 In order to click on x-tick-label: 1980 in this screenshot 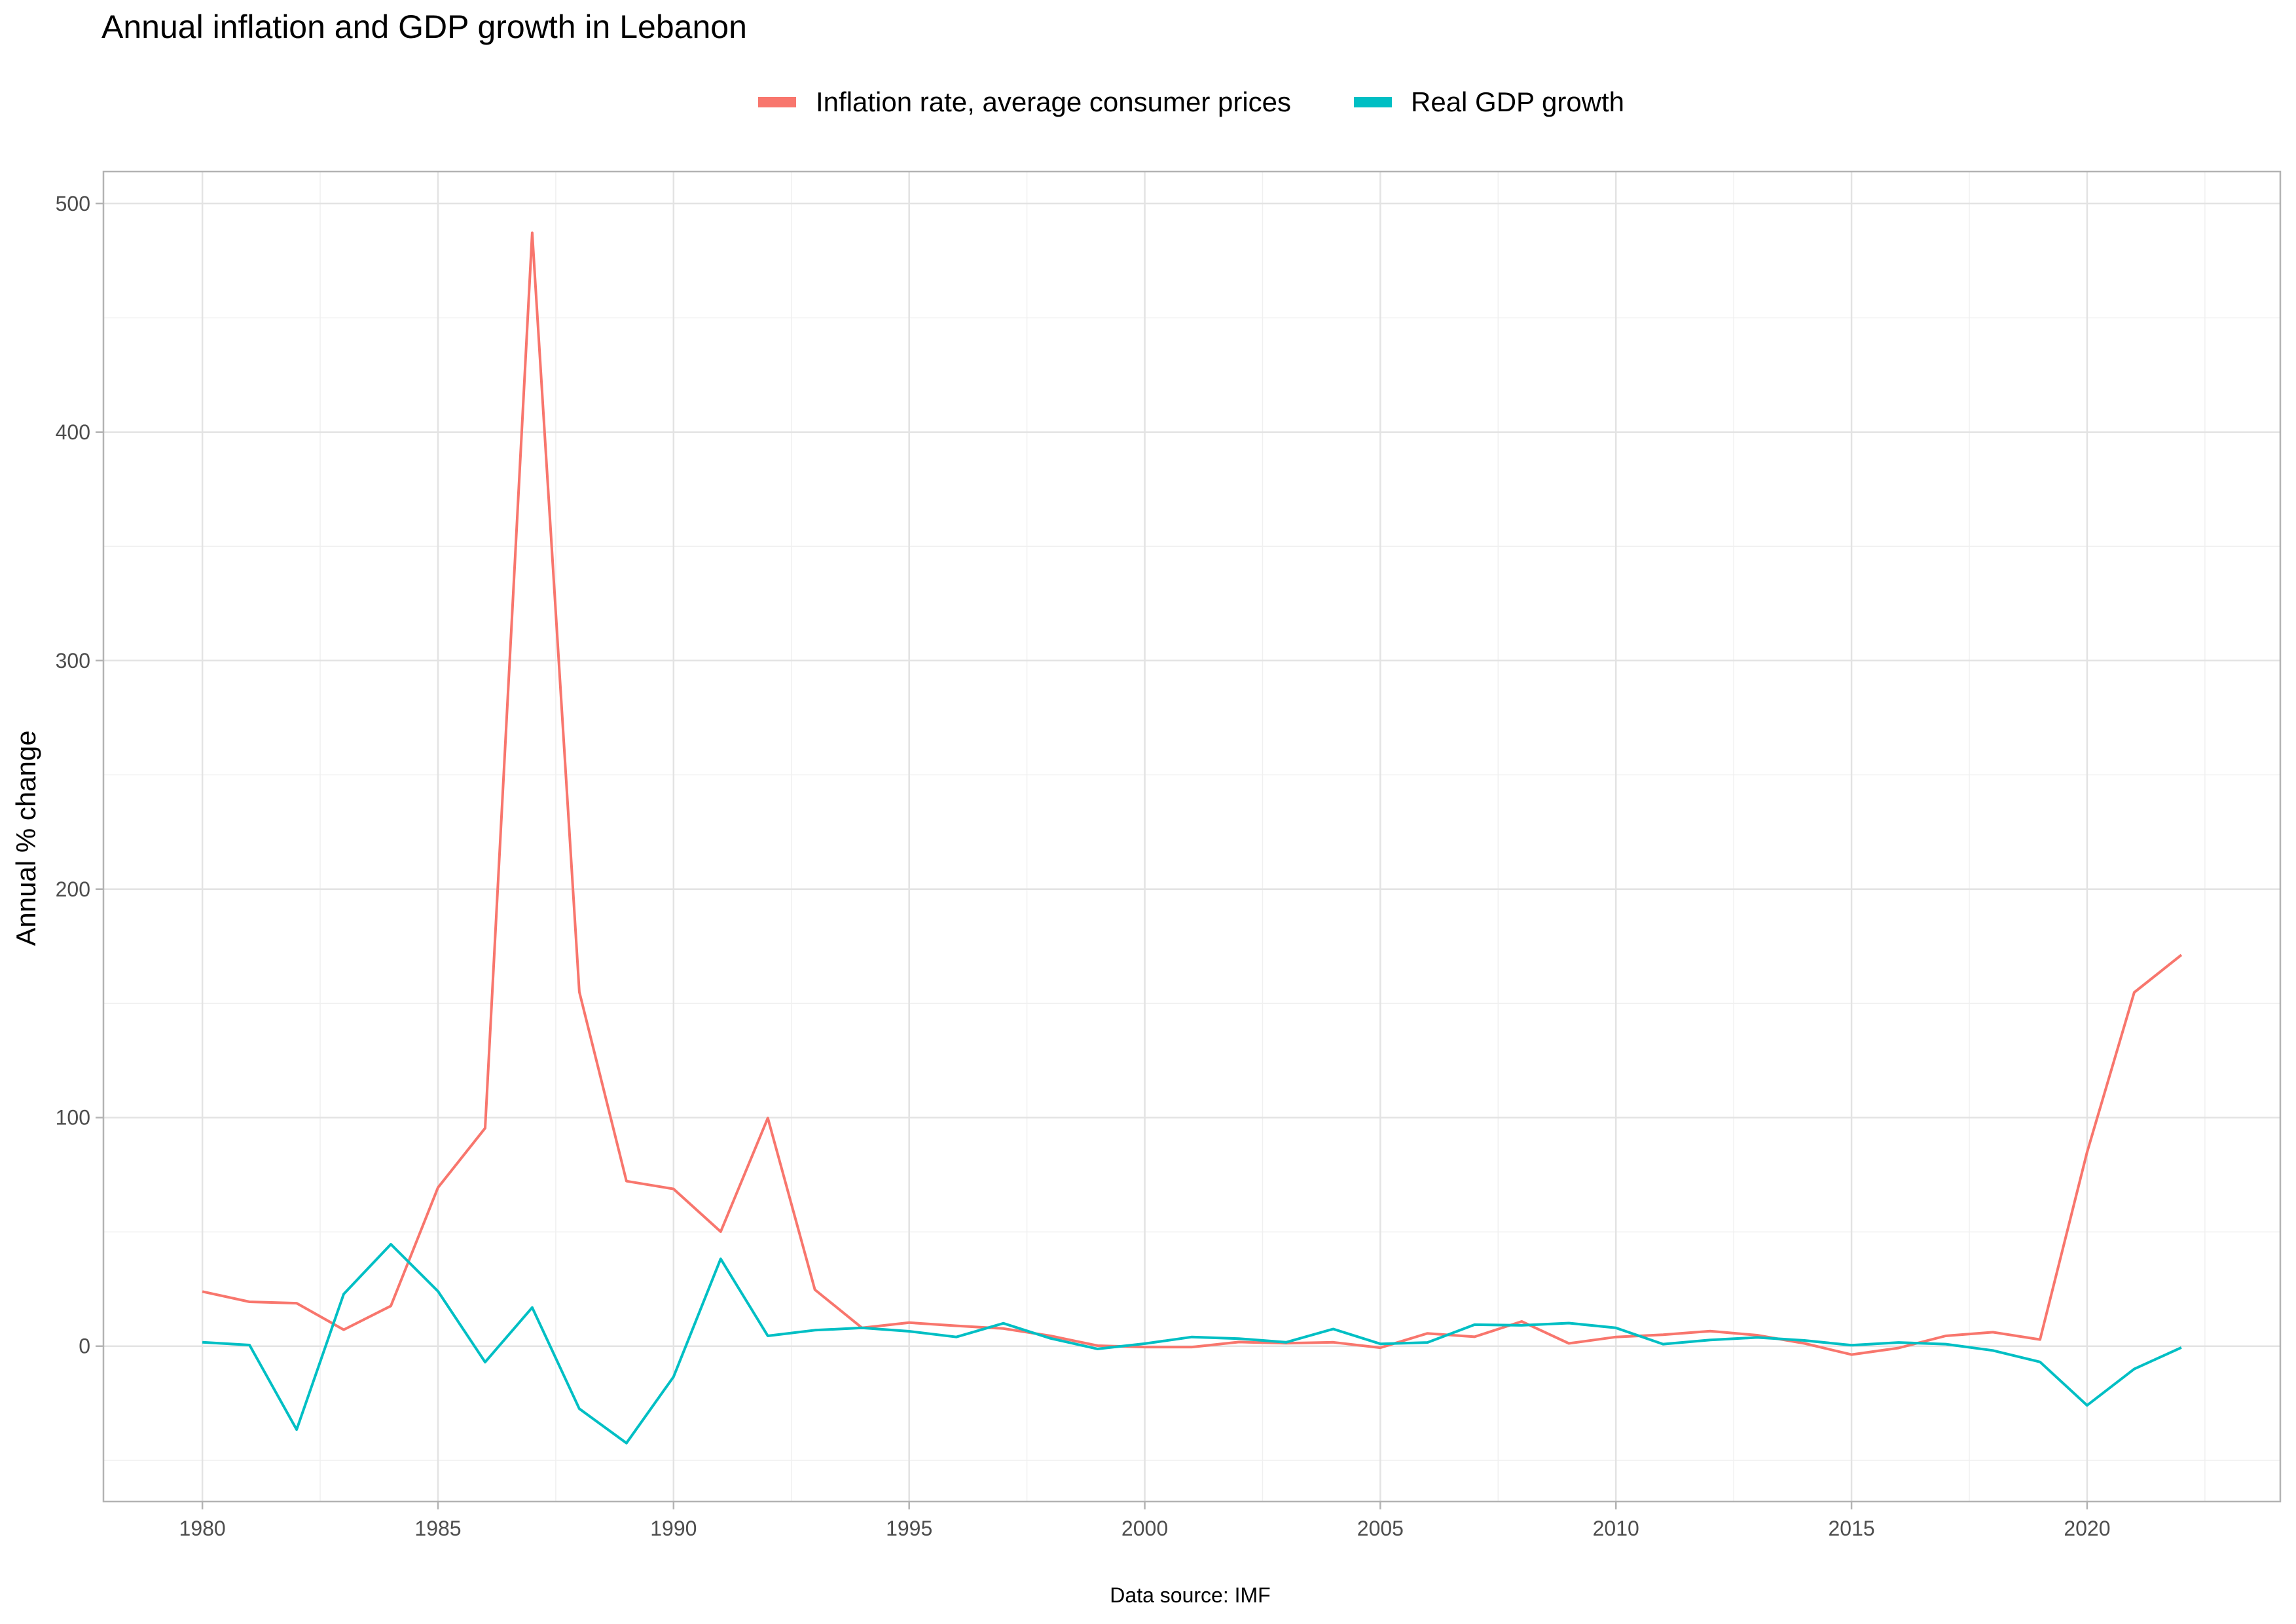, I will do `click(202, 1528)`.